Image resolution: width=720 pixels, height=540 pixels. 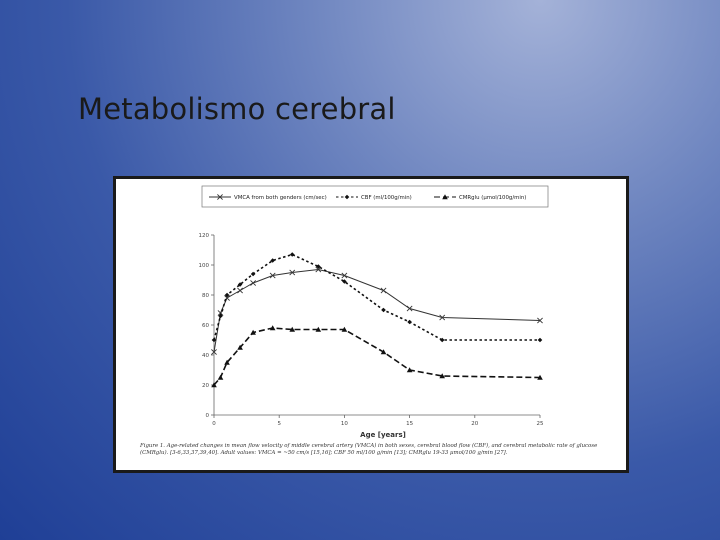 What do you see at coordinates (386, 198) in the screenshot?
I see `legend-label-2: CBF (ml/100g/min)` at bounding box center [386, 198].